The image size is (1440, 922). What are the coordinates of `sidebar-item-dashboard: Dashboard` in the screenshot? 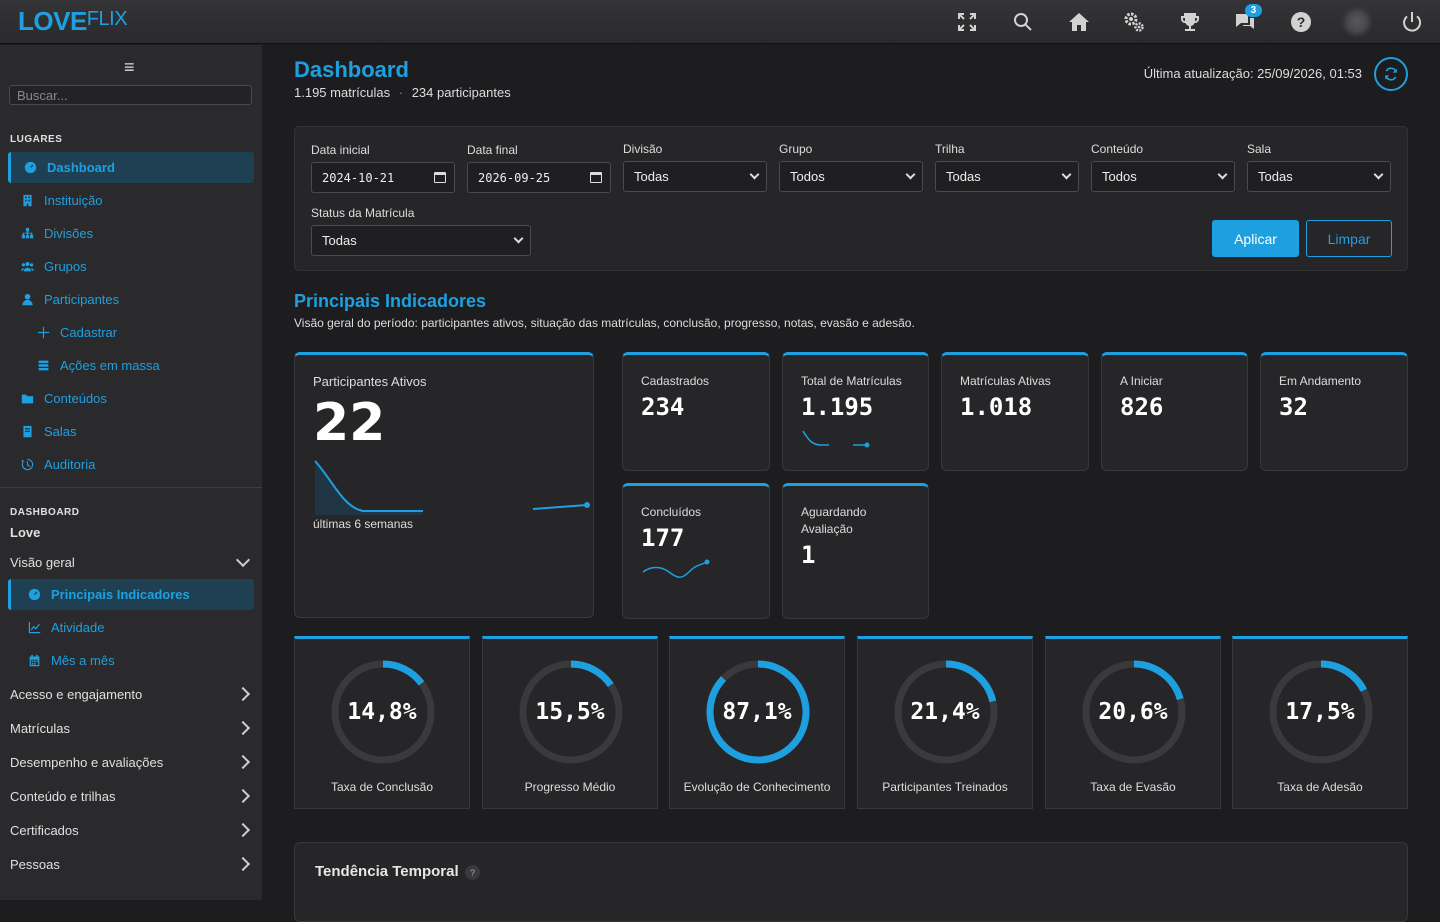 It's located at (131, 167).